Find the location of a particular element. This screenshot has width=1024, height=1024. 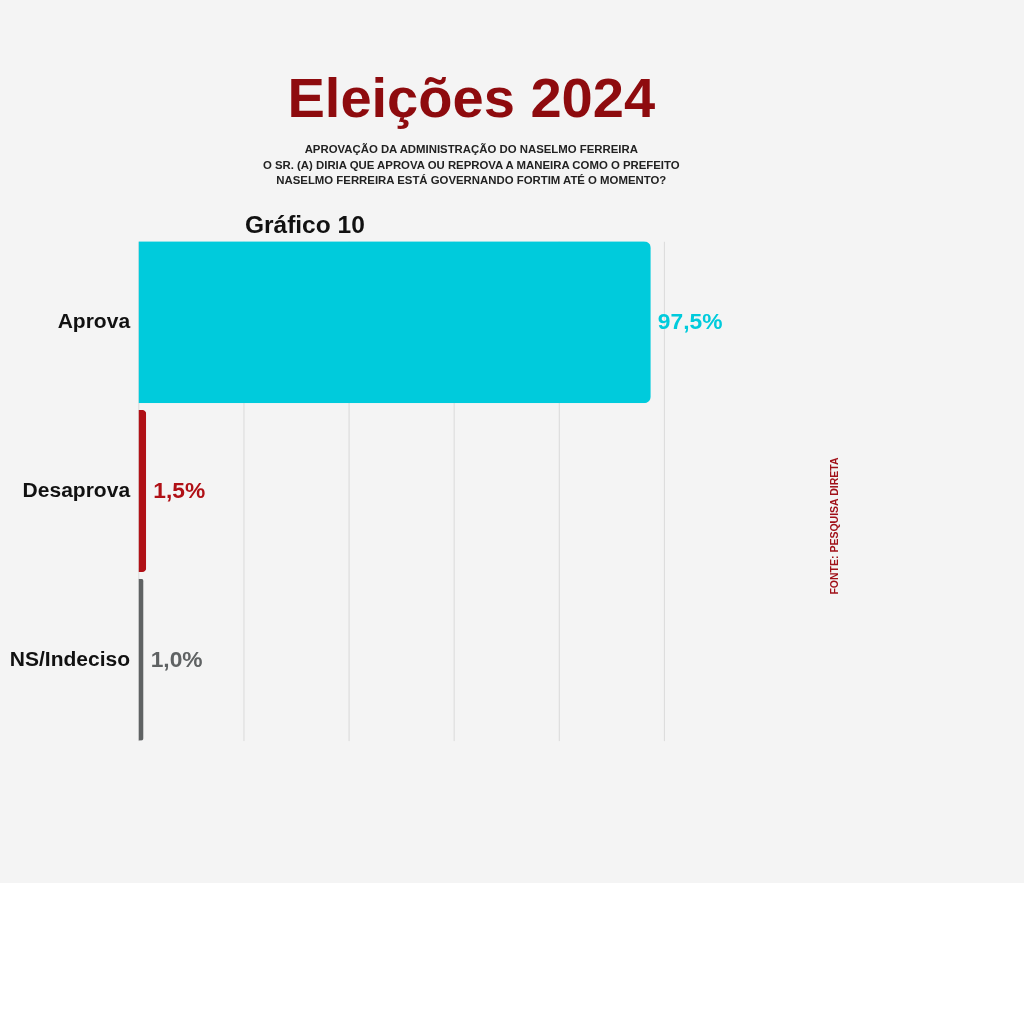

source-note: FONTE: PESQUISA DIRETA is located at coordinates (834, 526).